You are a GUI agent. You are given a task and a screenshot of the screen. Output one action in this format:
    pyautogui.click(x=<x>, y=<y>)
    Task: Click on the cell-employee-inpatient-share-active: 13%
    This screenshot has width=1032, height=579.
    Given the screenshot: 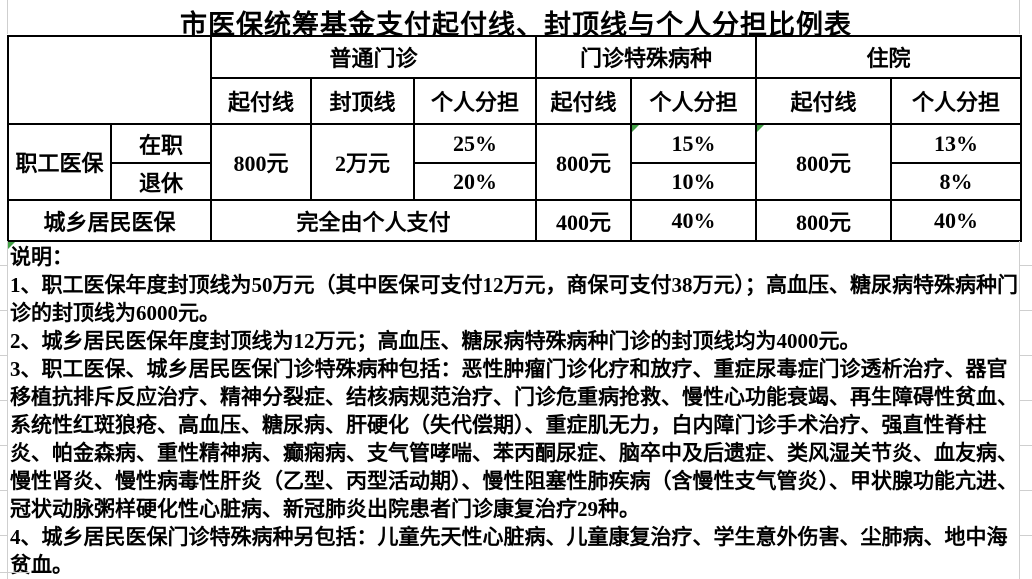 What is the action you would take?
    pyautogui.click(x=956, y=143)
    